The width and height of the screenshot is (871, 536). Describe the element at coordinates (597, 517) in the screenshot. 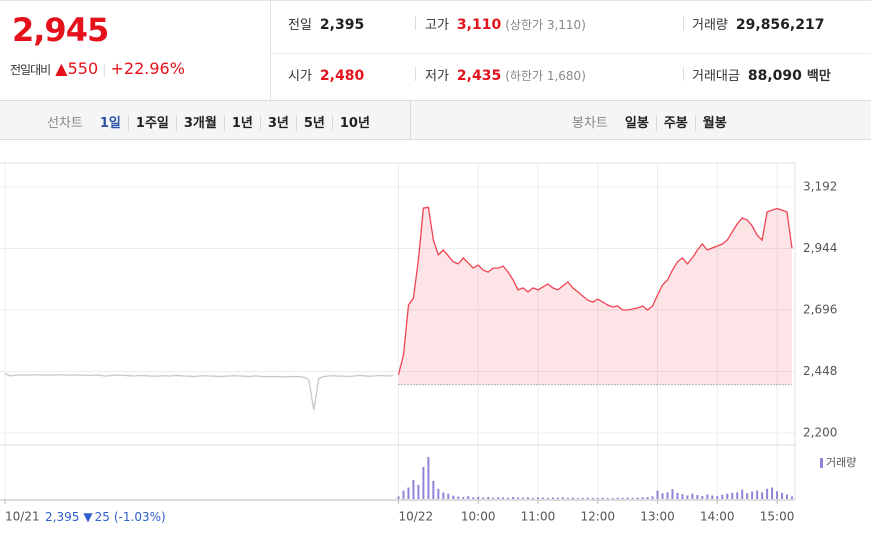

I see `x-tick-label: 12:00` at that location.